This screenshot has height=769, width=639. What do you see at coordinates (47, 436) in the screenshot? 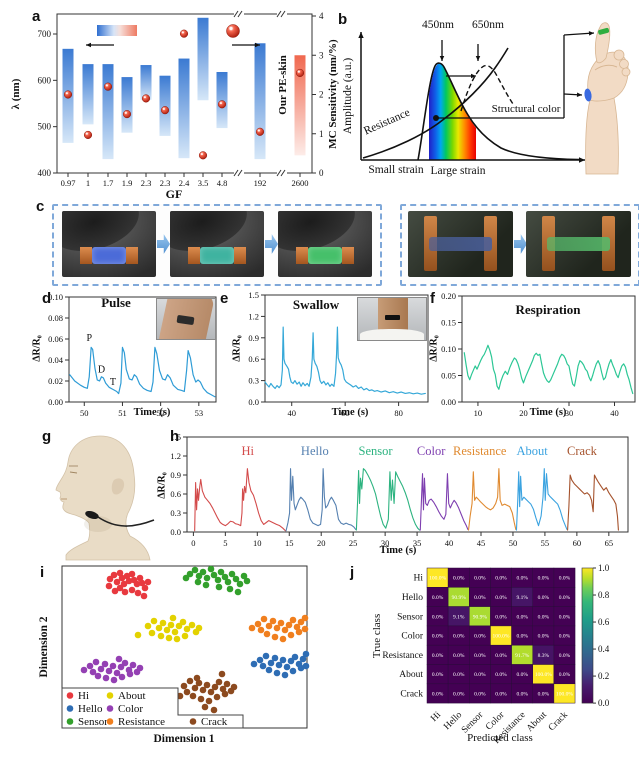
I see `panel-letter-g: g` at bounding box center [47, 436].